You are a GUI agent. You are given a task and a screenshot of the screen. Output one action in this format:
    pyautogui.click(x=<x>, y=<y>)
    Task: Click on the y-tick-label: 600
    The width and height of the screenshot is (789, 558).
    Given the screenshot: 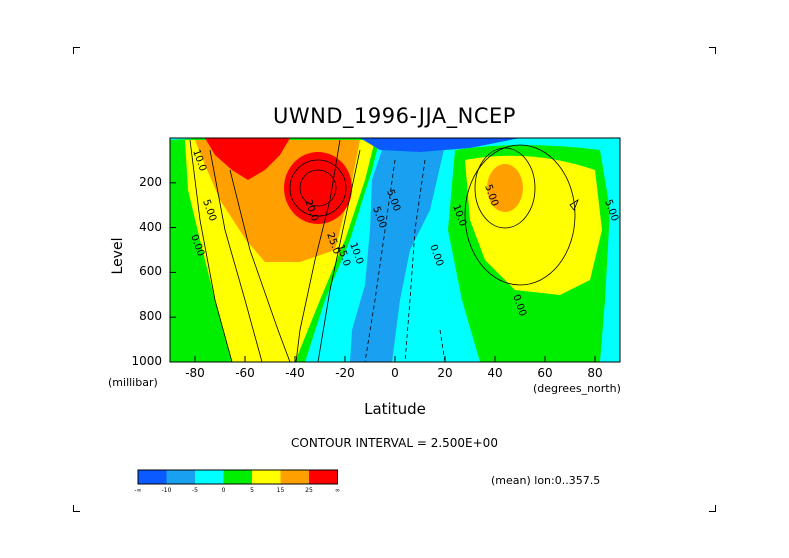 What is the action you would take?
    pyautogui.click(x=150, y=271)
    